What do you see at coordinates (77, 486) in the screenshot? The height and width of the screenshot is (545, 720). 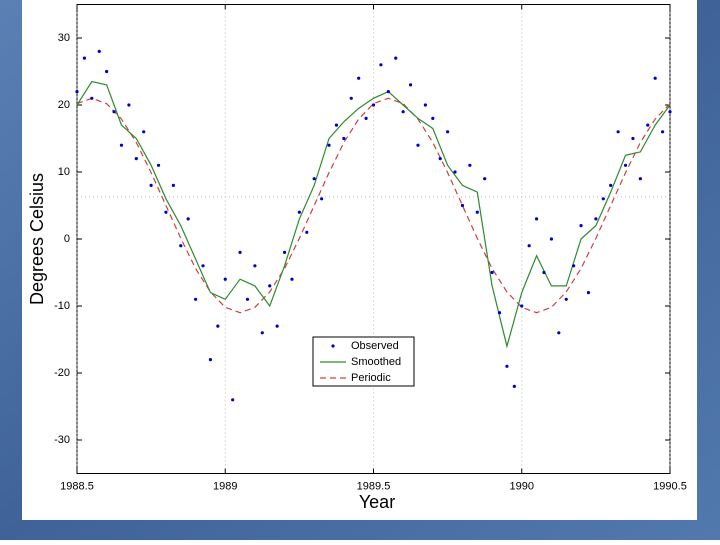 I see `x-tick-label: 1988.5` at bounding box center [77, 486].